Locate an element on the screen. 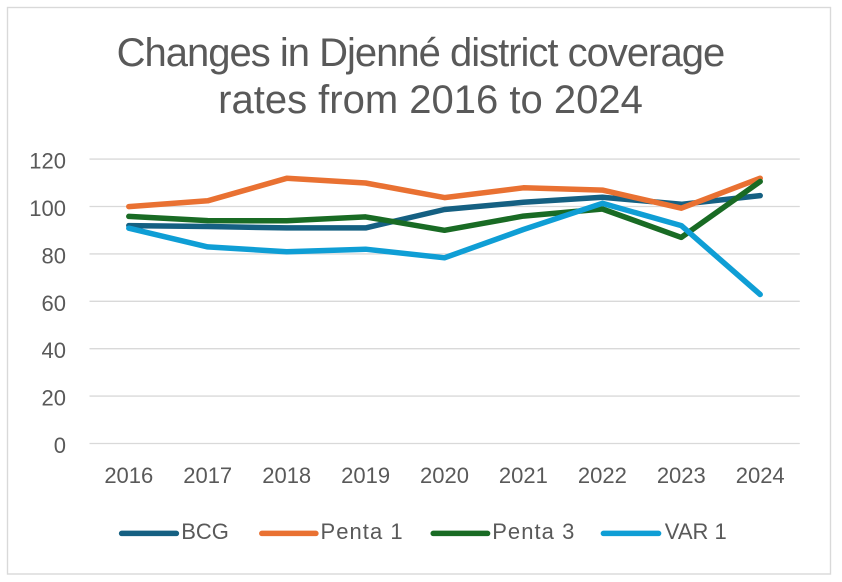  svg-text: 80 is located at coordinates (54, 255).